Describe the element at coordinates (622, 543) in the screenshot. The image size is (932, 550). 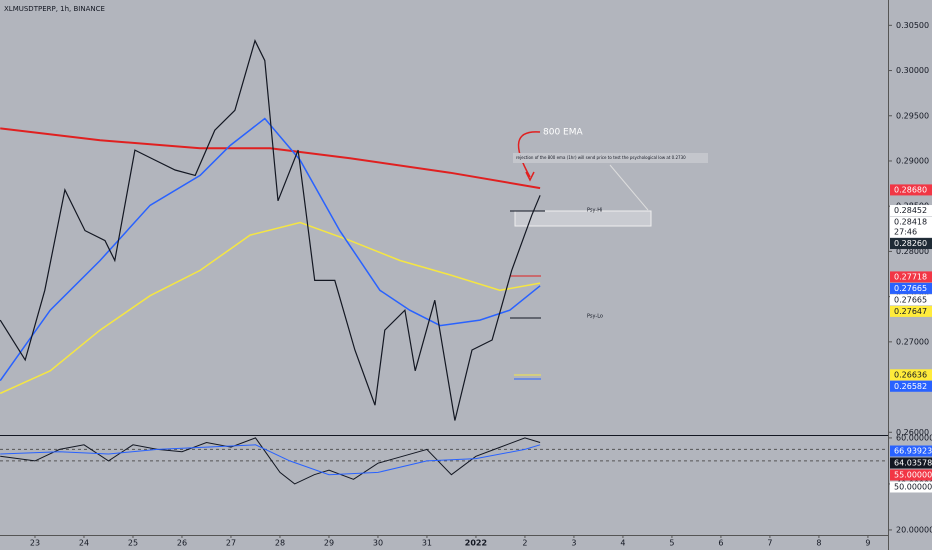
I see `x-tick-label: 4` at that location.